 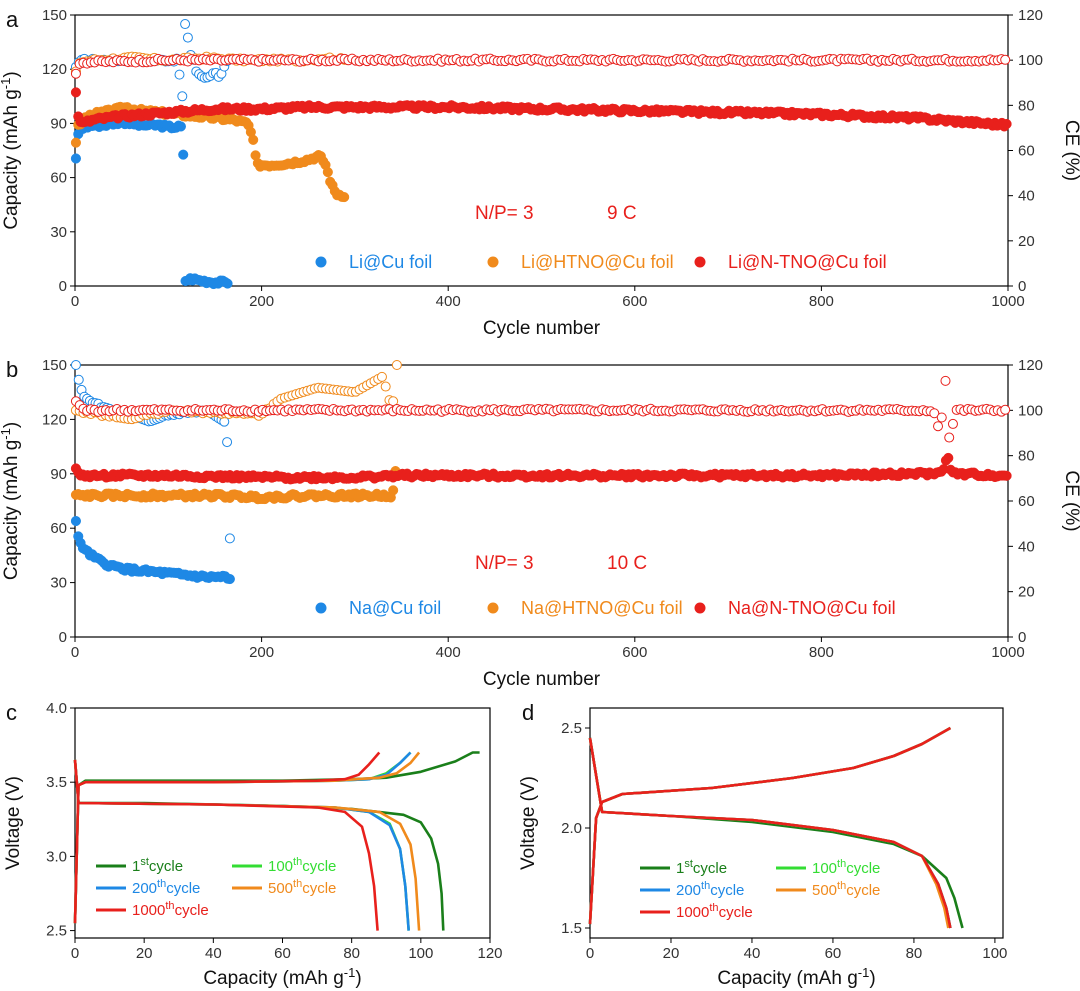 What do you see at coordinates (448, 301) in the screenshot?
I see `x-tick-label: 400` at bounding box center [448, 301].